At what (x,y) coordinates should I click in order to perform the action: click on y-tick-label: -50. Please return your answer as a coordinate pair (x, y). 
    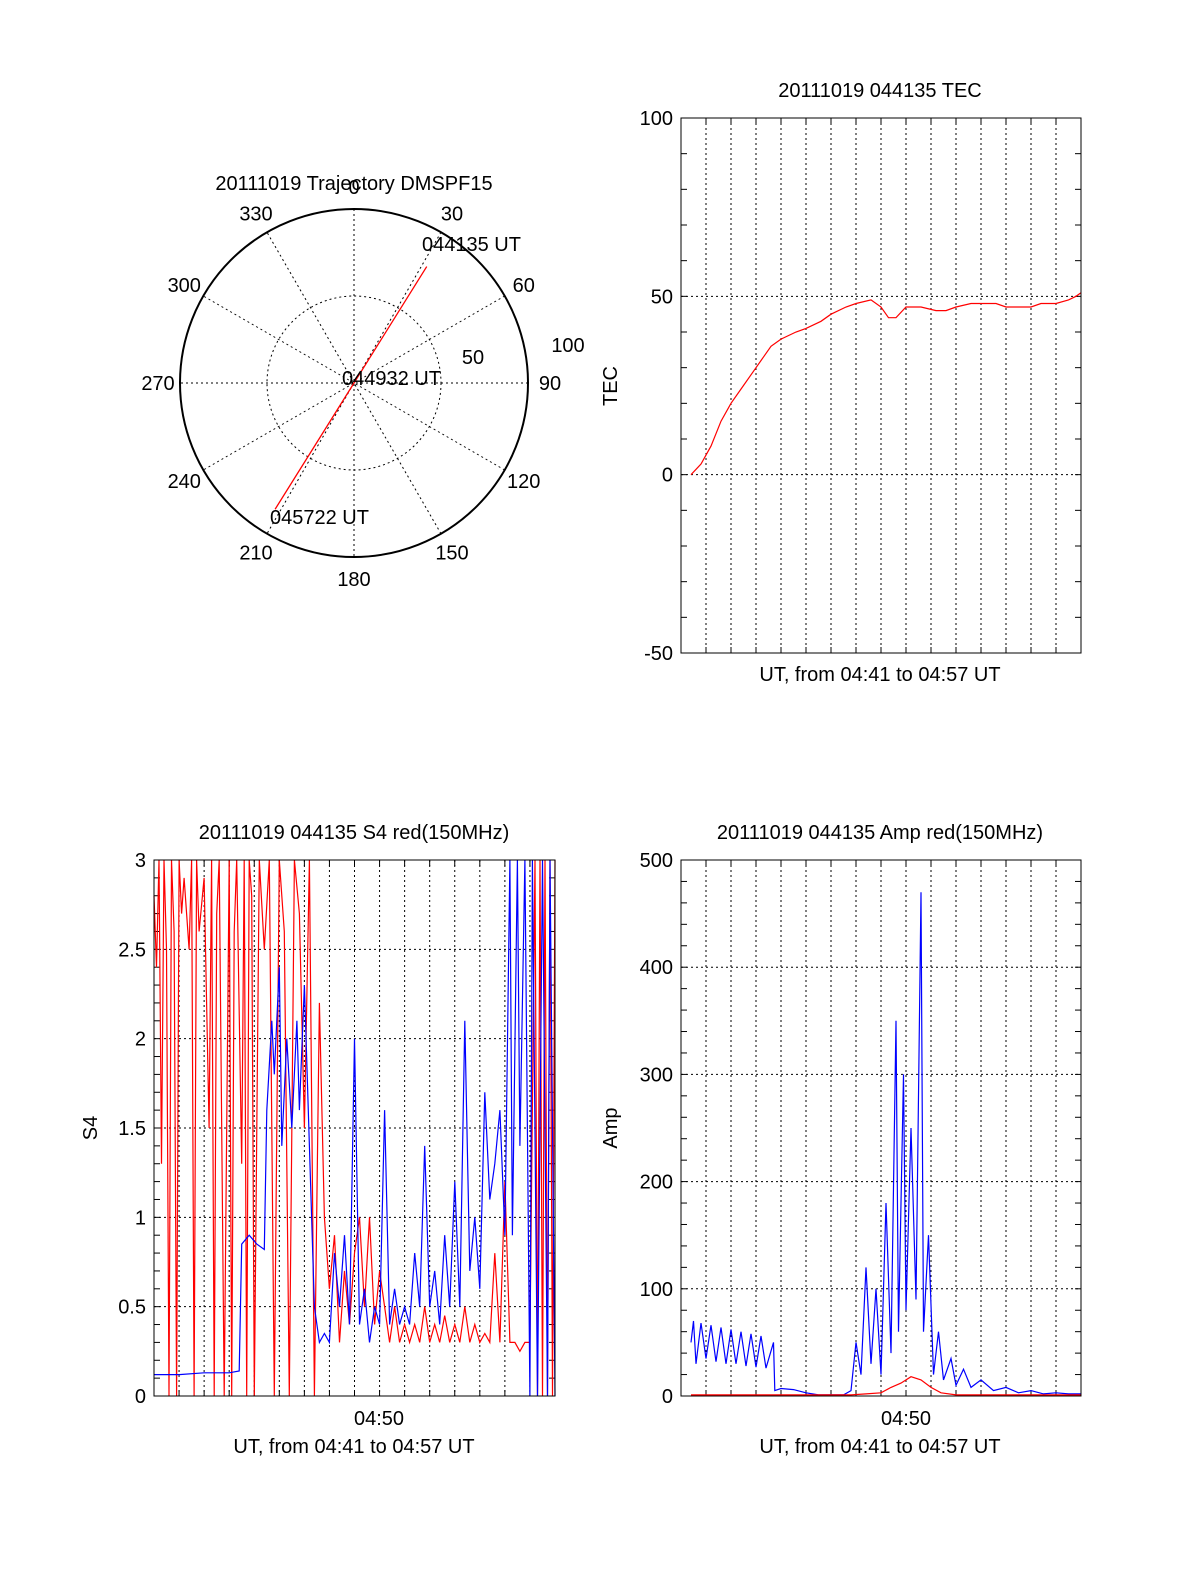
    Looking at the image, I should click on (658, 654).